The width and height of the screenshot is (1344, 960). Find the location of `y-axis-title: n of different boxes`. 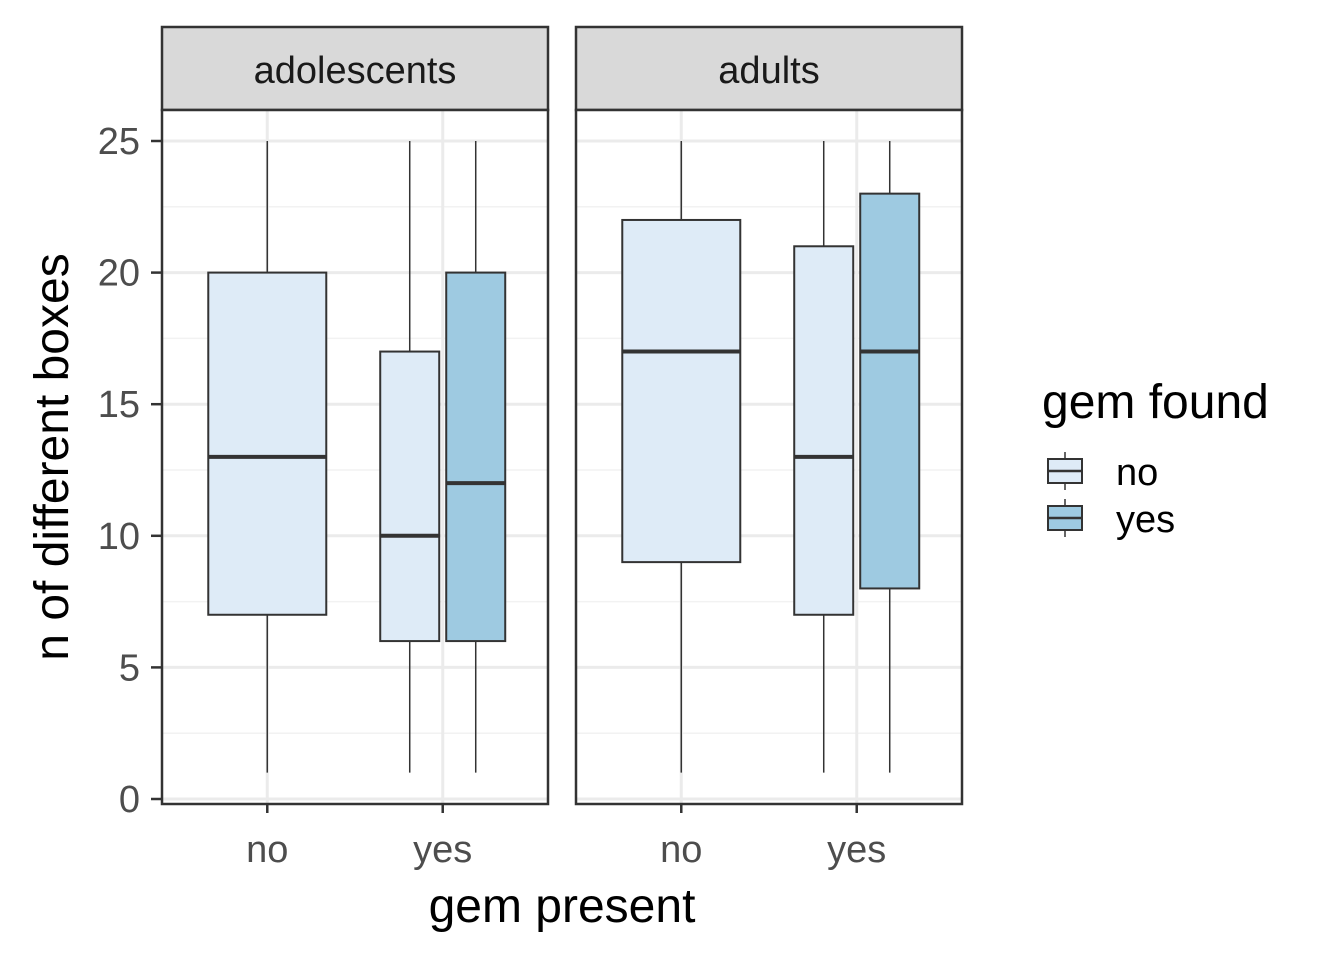

y-axis-title: n of different boxes is located at coordinates (52, 456).